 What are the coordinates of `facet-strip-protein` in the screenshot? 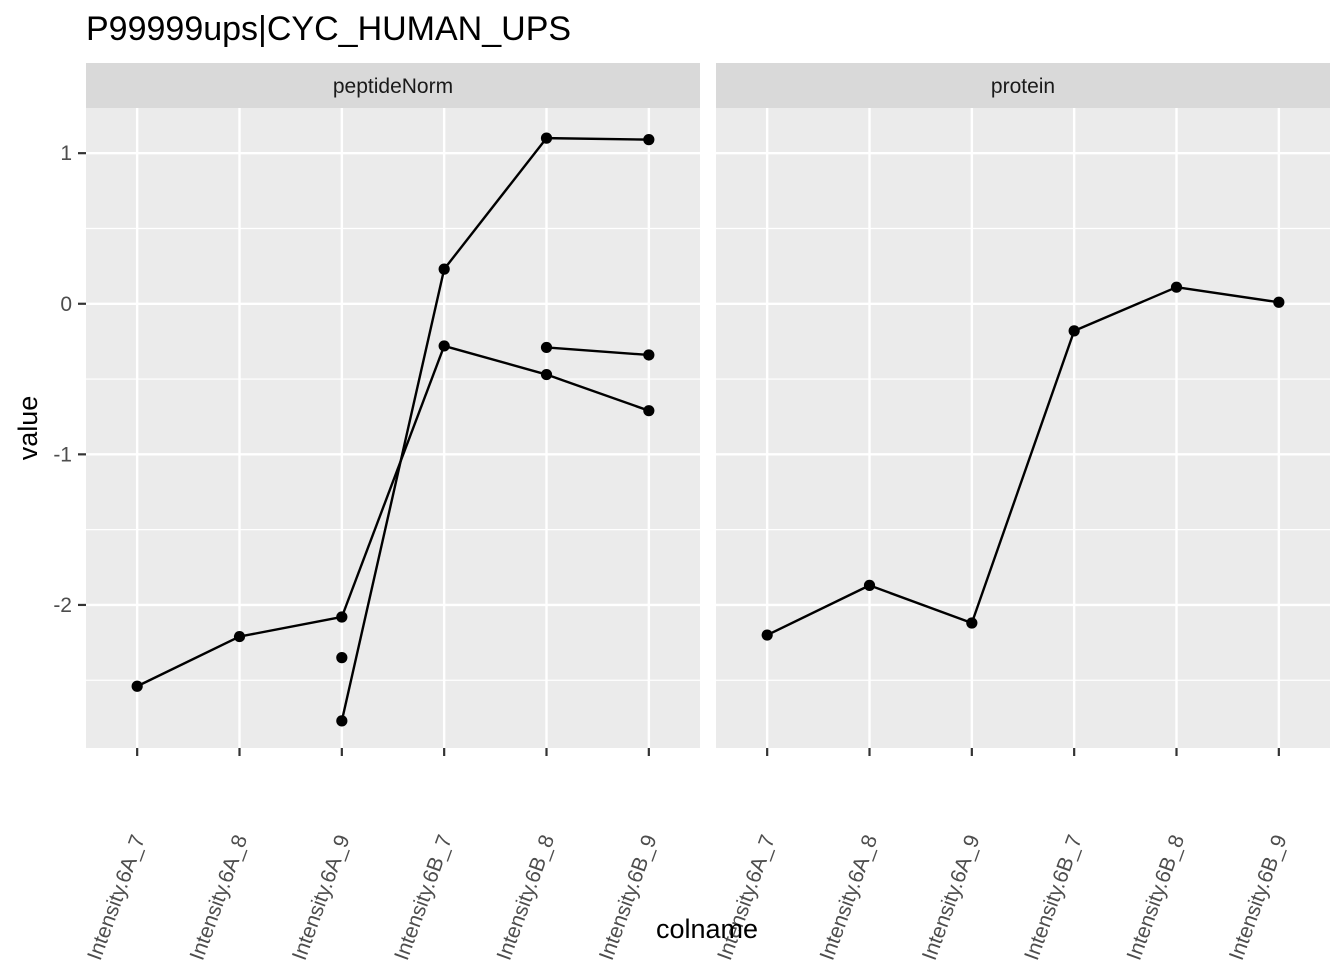 It's located at (1023, 85).